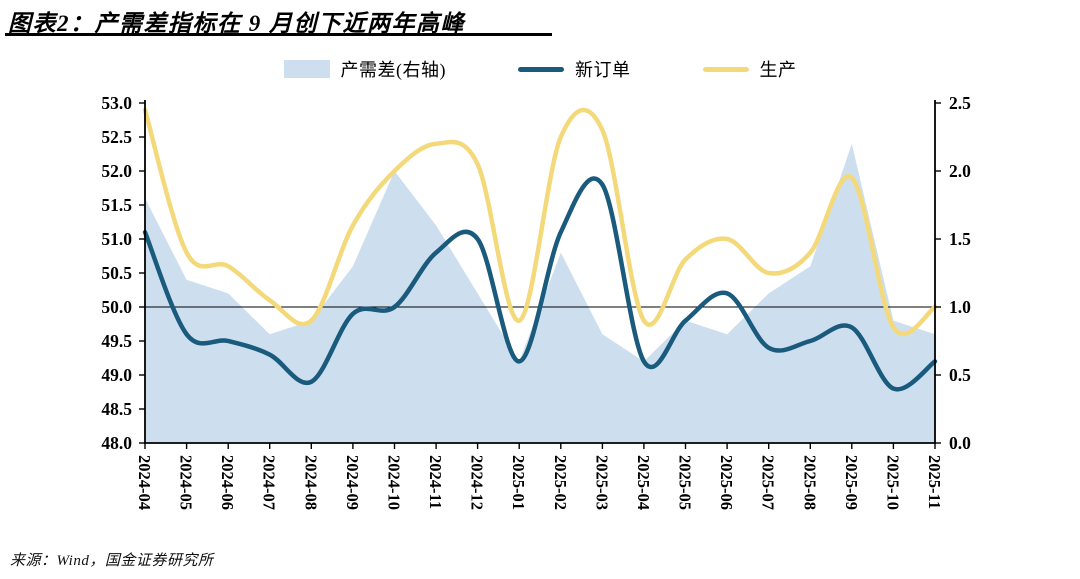 The image size is (1080, 579). I want to click on x-axis-tick-label: 2025-03, so click(601, 482).